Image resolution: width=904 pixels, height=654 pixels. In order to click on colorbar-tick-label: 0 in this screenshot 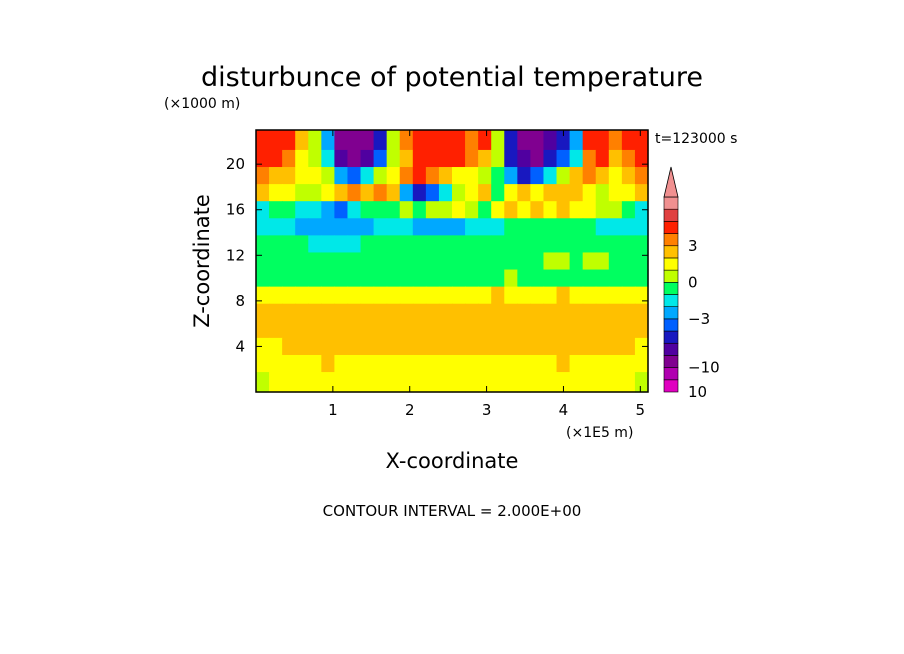, I will do `click(693, 282)`.